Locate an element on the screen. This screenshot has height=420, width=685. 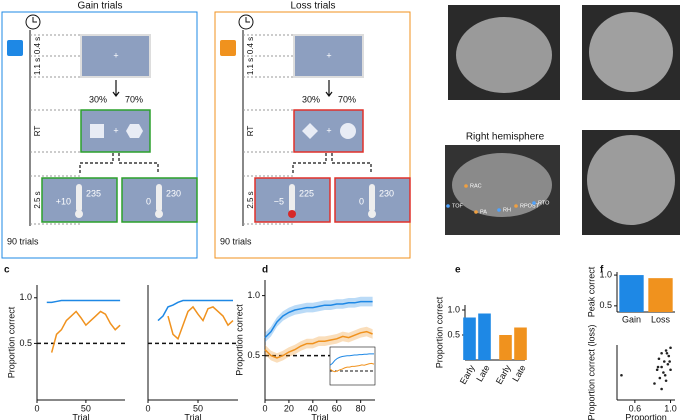
brain-title: Right hemisphere is located at coordinates (505, 137).